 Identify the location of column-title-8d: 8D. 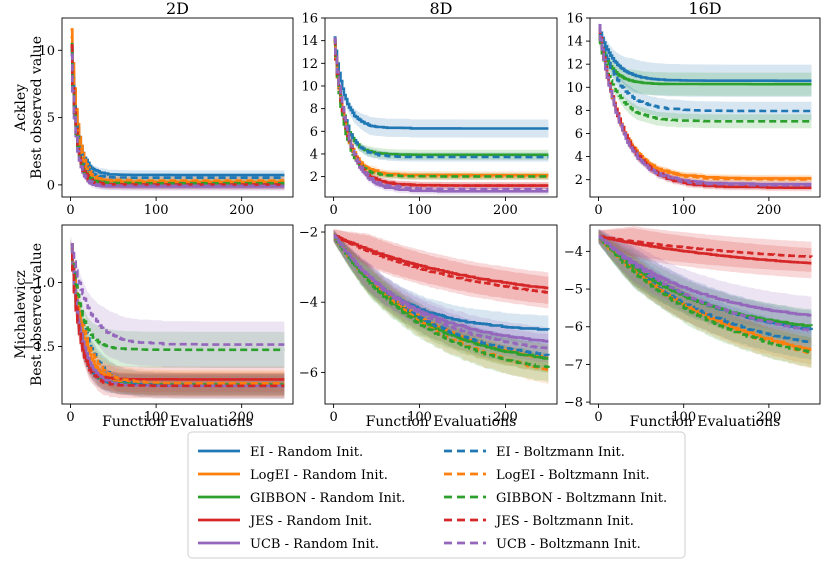
(440, 9).